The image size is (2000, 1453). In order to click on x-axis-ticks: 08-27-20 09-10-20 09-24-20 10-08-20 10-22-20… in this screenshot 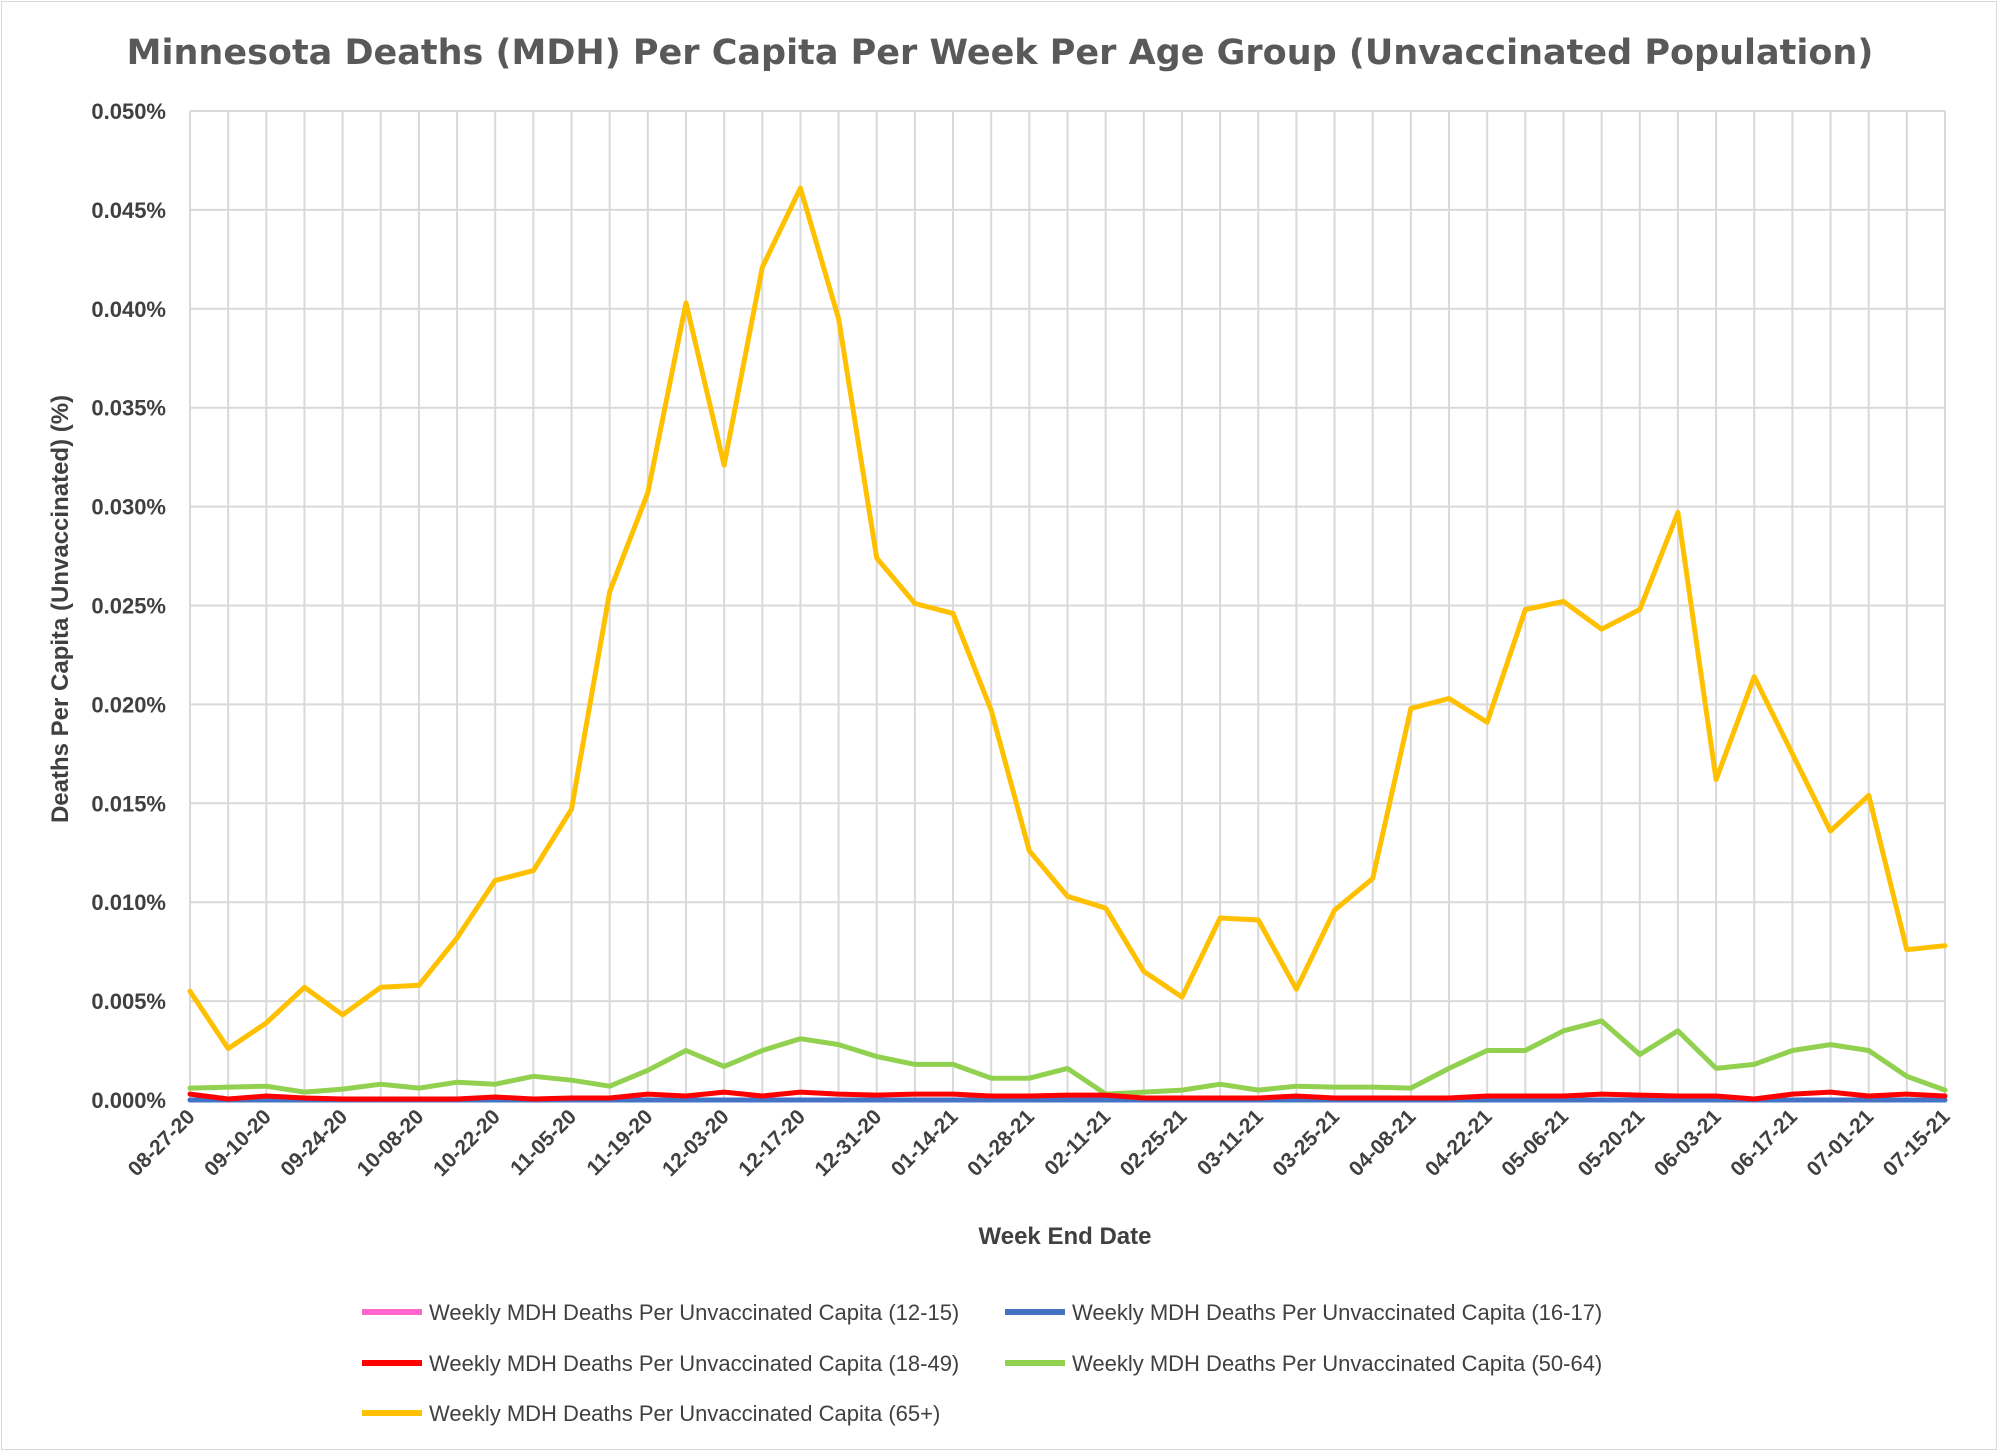, I will do `click(1039, 1143)`.